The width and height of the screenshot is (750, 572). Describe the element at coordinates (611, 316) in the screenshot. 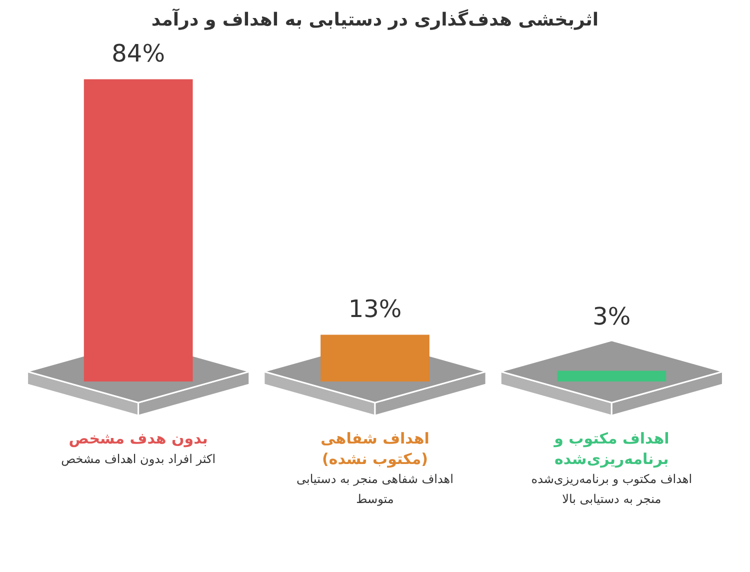

I see `data-label: 3%` at that location.